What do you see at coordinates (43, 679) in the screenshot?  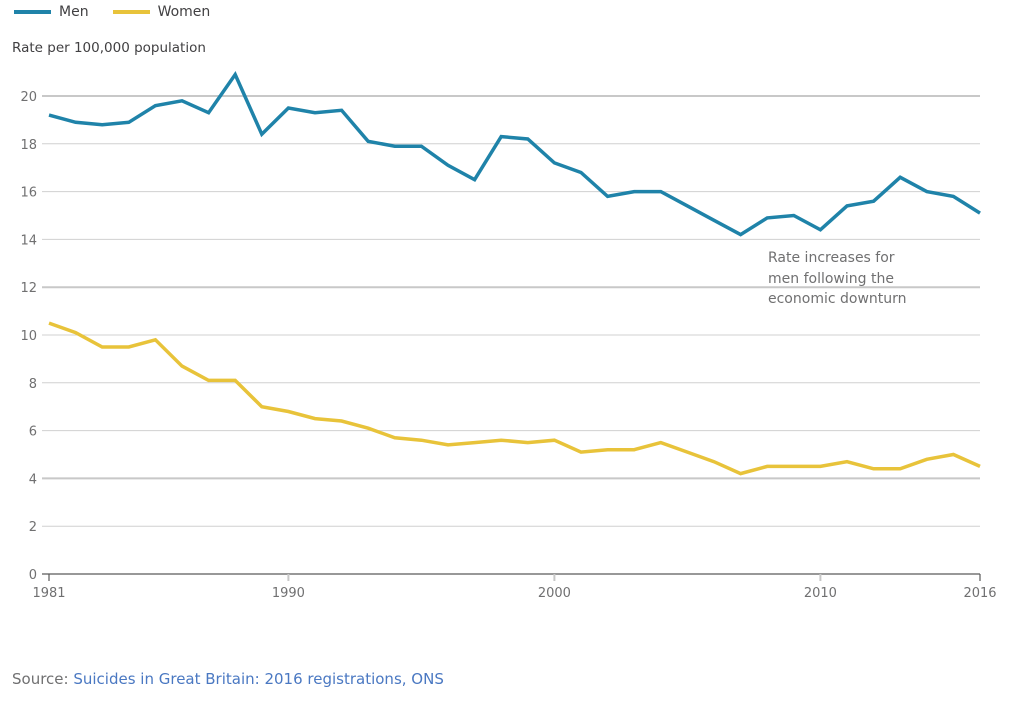 I see `source-prefix: Source:` at bounding box center [43, 679].